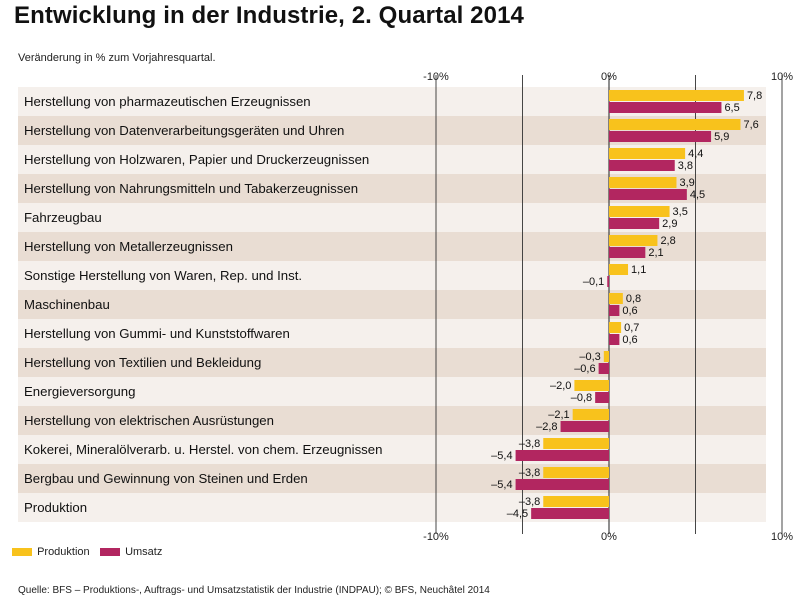 Image resolution: width=799 pixels, height=600 pixels. I want to click on value-label-revenue: 3,8, so click(685, 166).